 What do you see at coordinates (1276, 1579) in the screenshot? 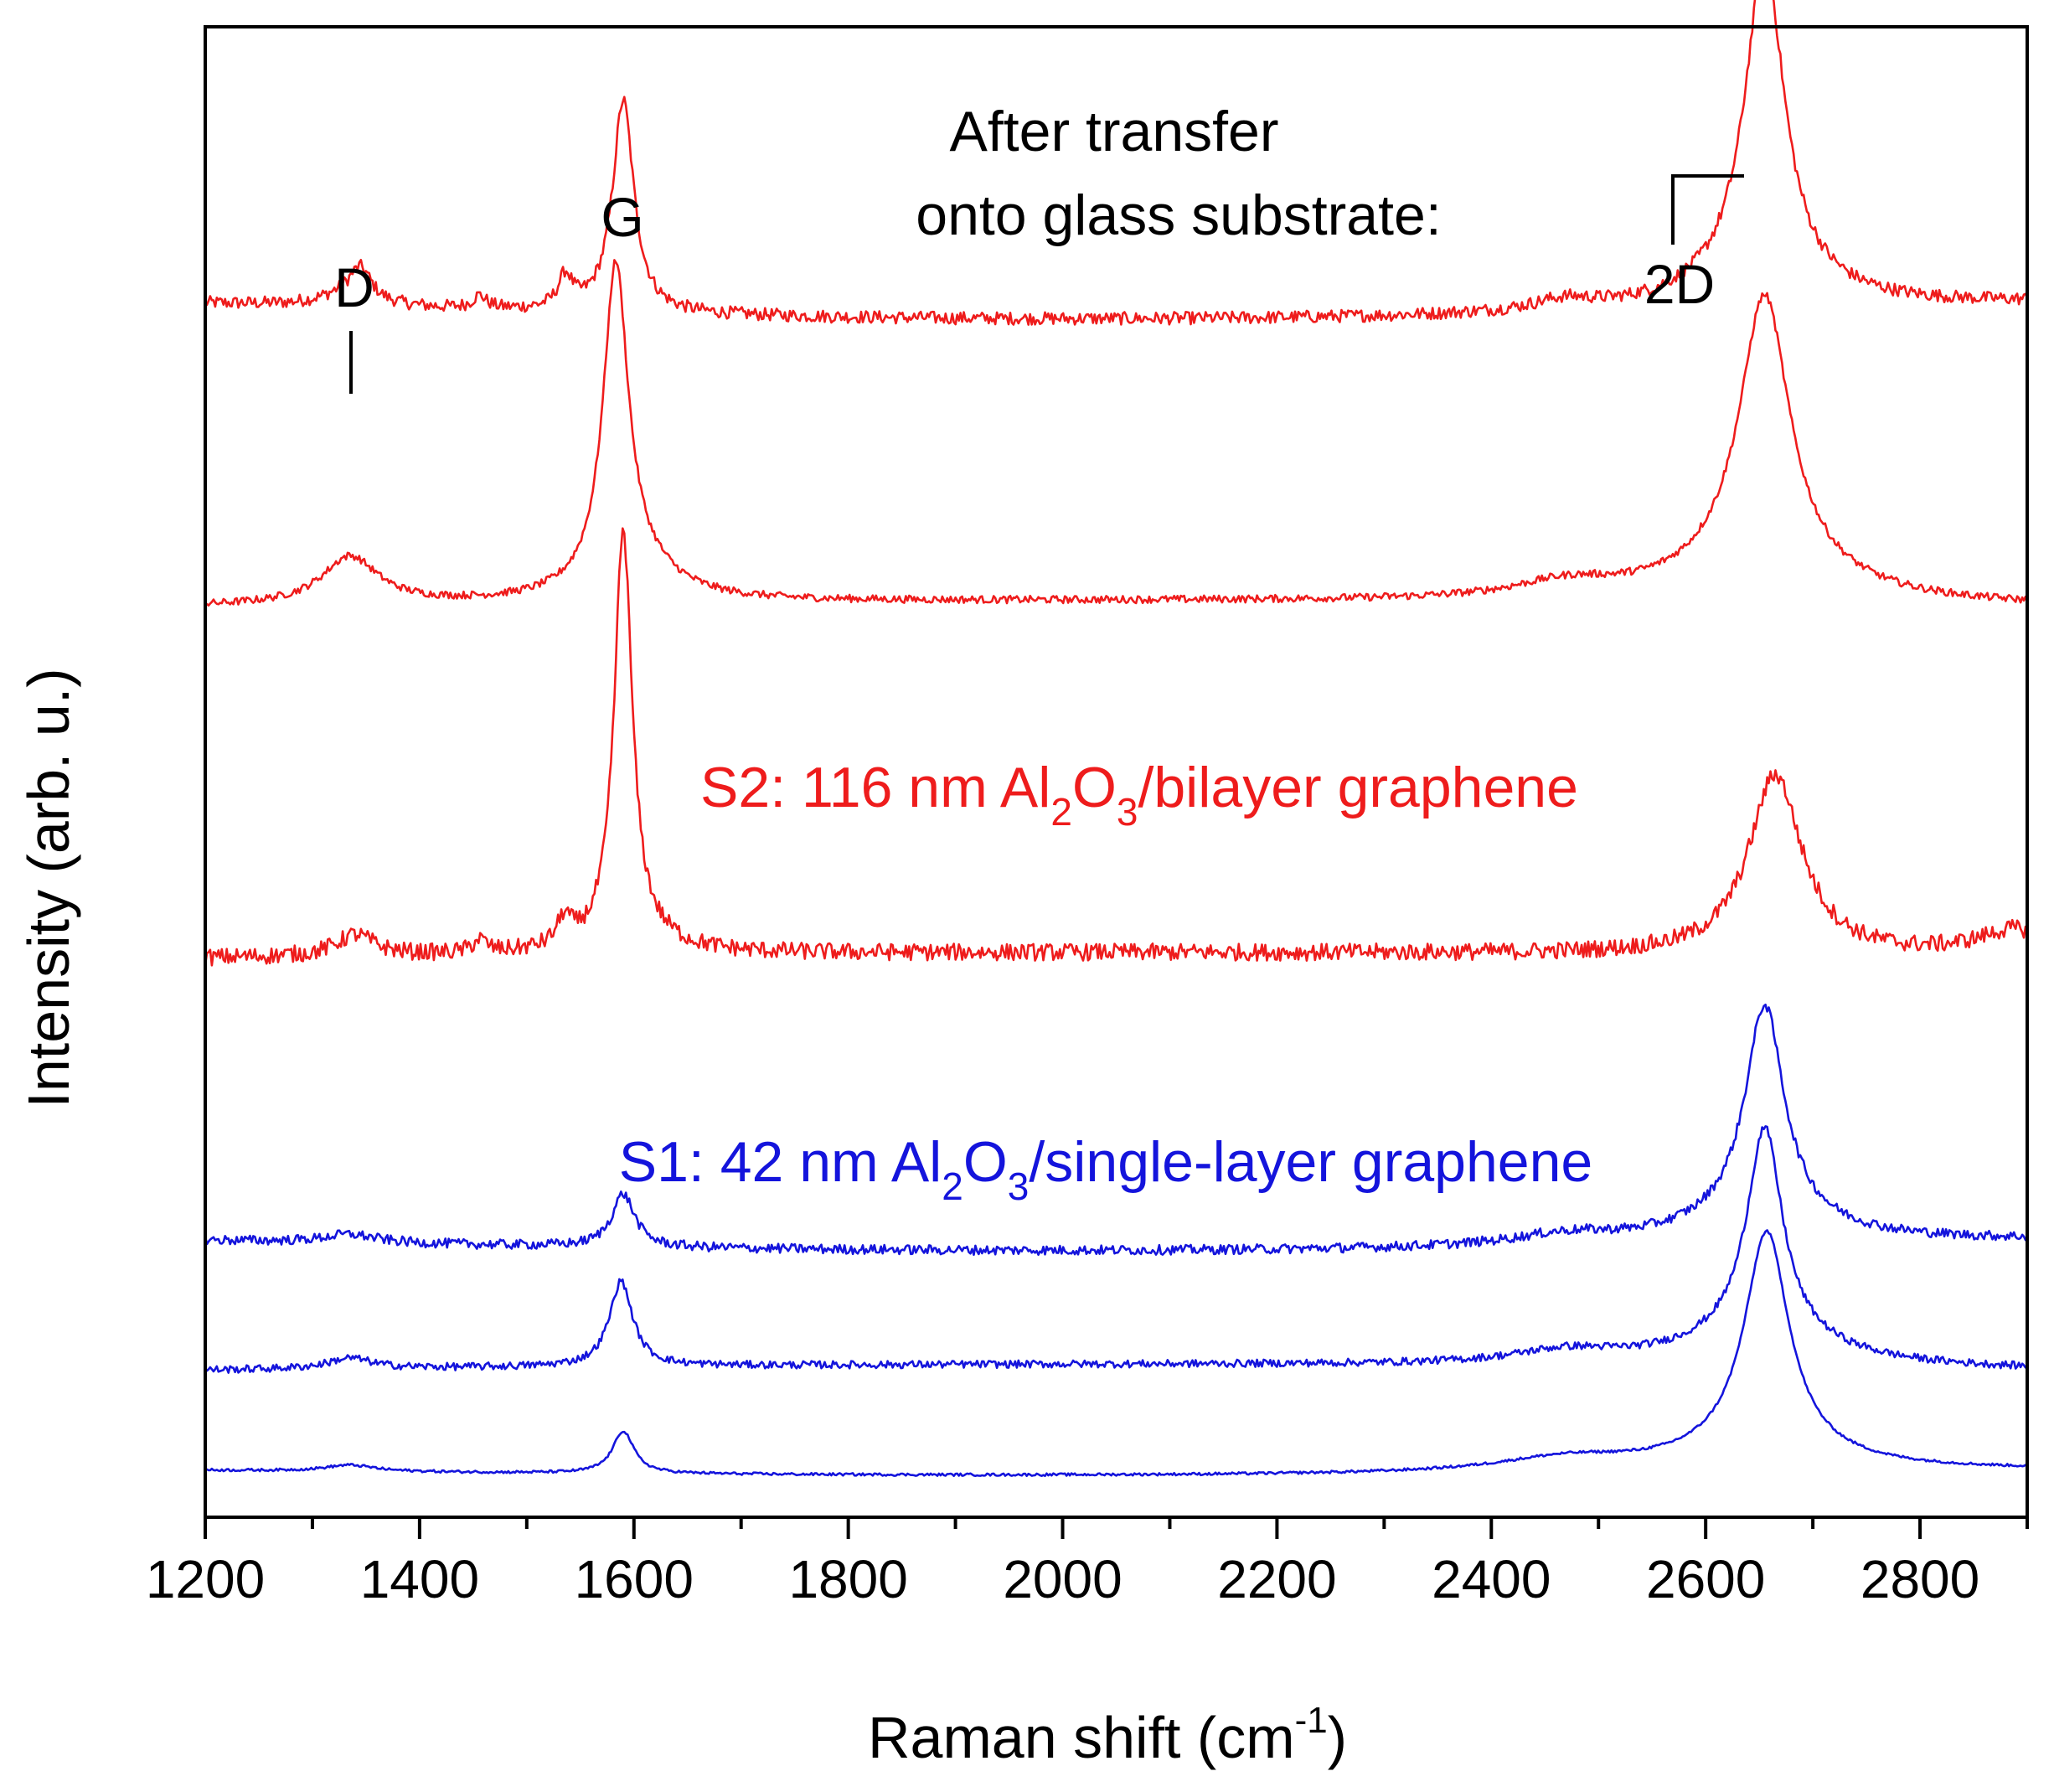
I see `x-tick-label: 2200` at bounding box center [1276, 1579].